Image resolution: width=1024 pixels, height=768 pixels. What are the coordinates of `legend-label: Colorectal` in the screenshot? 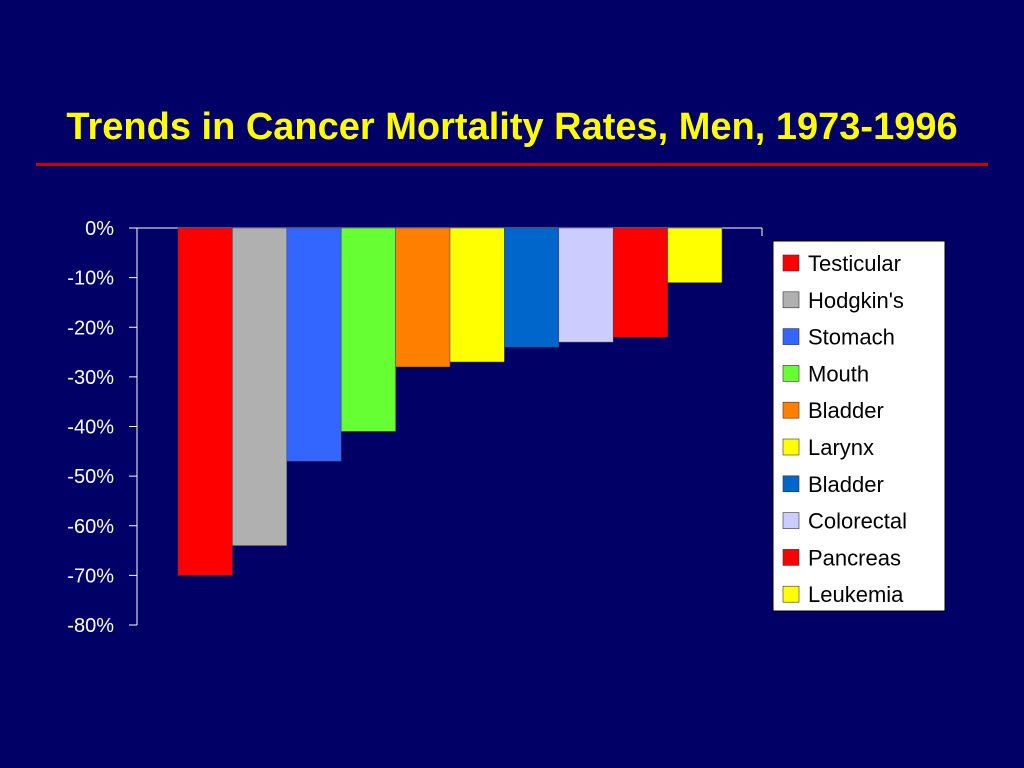 It's located at (857, 521).